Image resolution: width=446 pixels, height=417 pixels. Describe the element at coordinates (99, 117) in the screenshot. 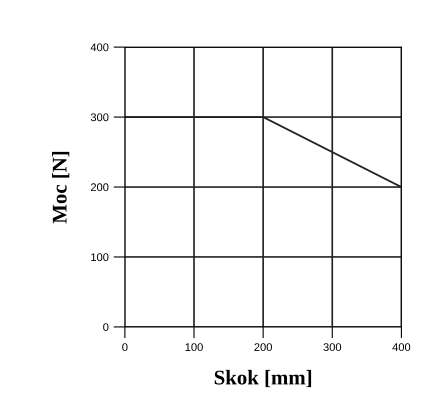

I see `y-tick-label: 300` at that location.